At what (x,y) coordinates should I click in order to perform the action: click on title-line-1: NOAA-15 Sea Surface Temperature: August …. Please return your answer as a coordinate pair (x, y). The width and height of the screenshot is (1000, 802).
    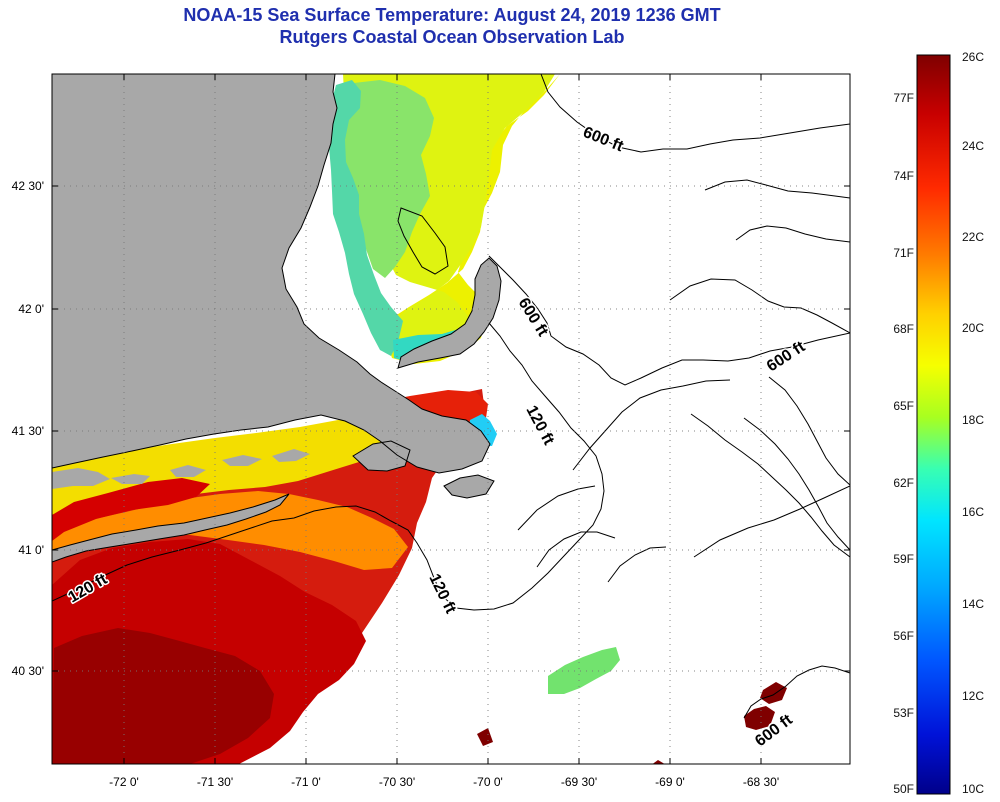
    Looking at the image, I should click on (452, 15).